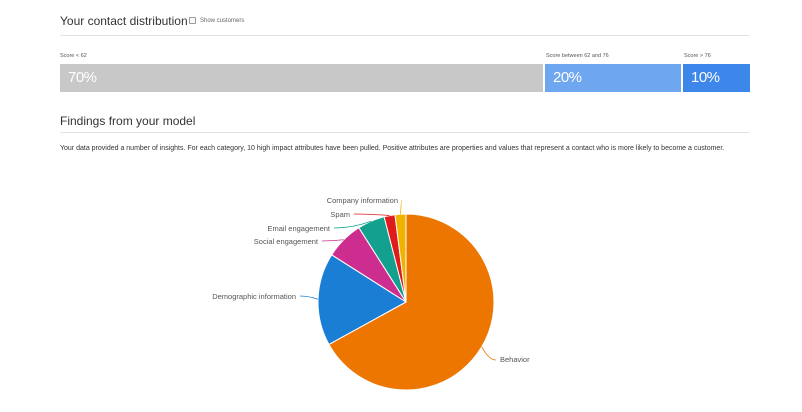 The image size is (802, 412). What do you see at coordinates (254, 296) in the screenshot?
I see `pie-label: Demographic information` at bounding box center [254, 296].